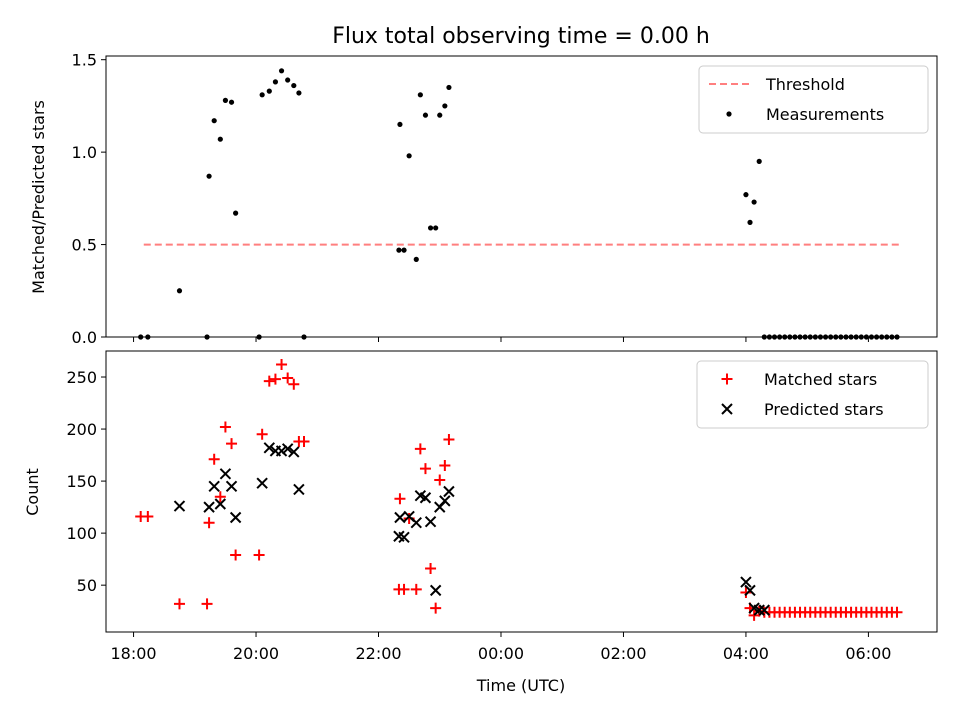  I want to click on legend-matched-stars-swatch, so click(727, 379).